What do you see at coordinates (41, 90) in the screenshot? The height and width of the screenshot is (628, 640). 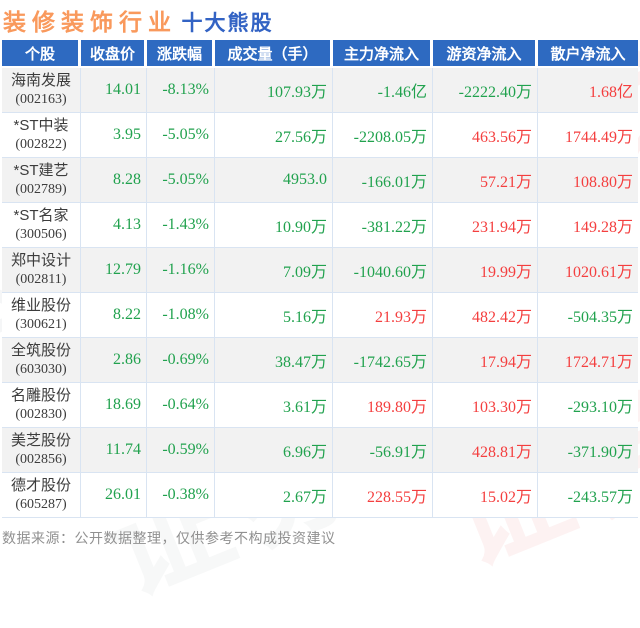 I see `stock-name-cell: 海南发展 (002163)` at bounding box center [41, 90].